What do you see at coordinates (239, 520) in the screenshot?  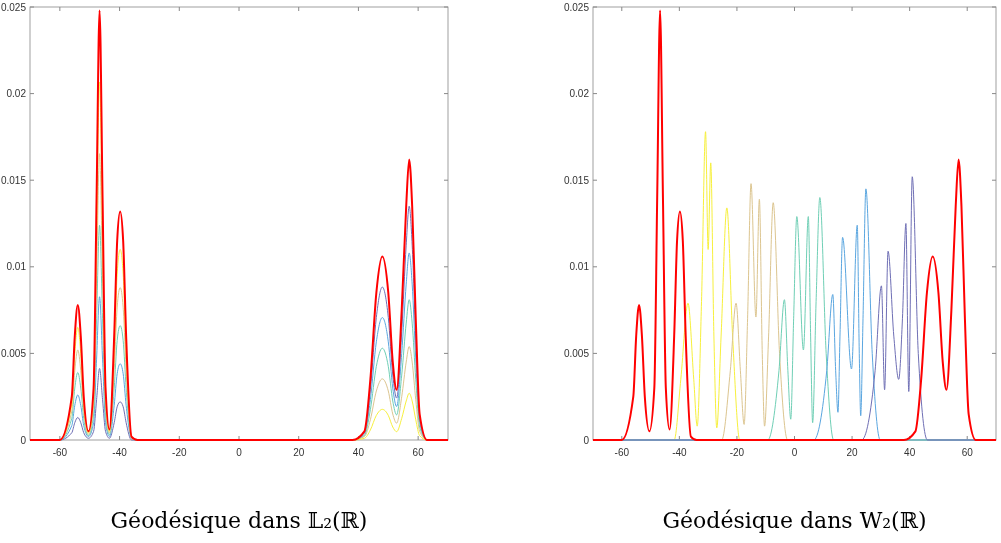 I see `text: Géodésique dans 𝕃₂(ℝ)` at bounding box center [239, 520].